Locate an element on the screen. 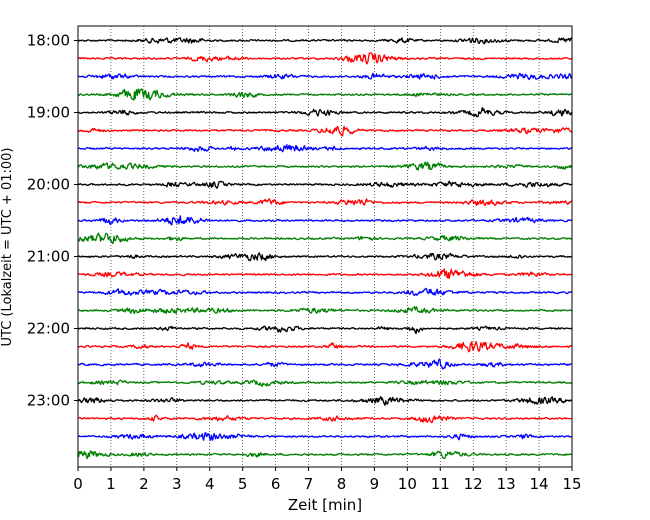 The width and height of the screenshot is (650, 520). y-tick-label: 23:00 is located at coordinates (48, 401).